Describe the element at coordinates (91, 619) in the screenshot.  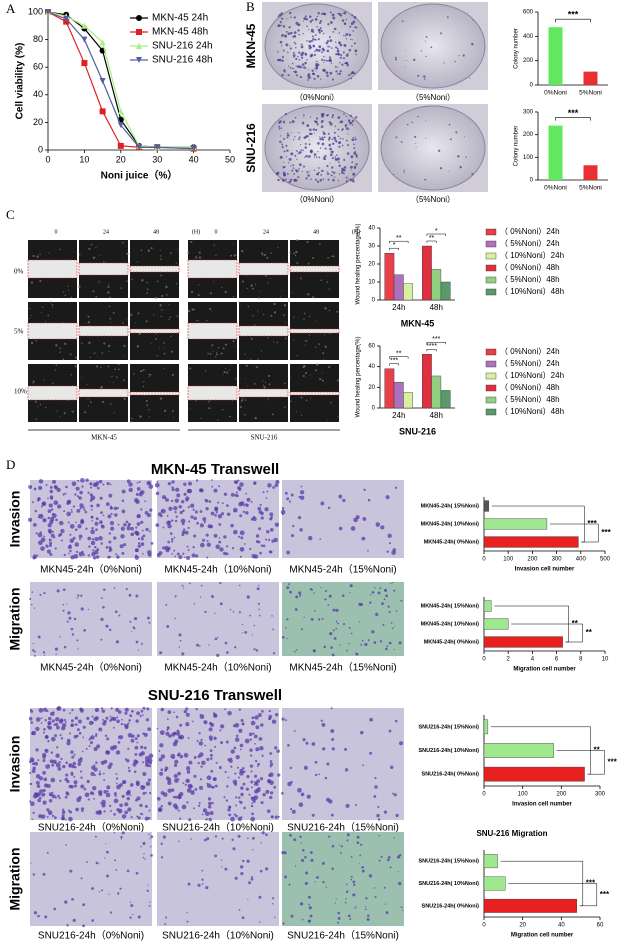
I see `microscopy-image` at that location.